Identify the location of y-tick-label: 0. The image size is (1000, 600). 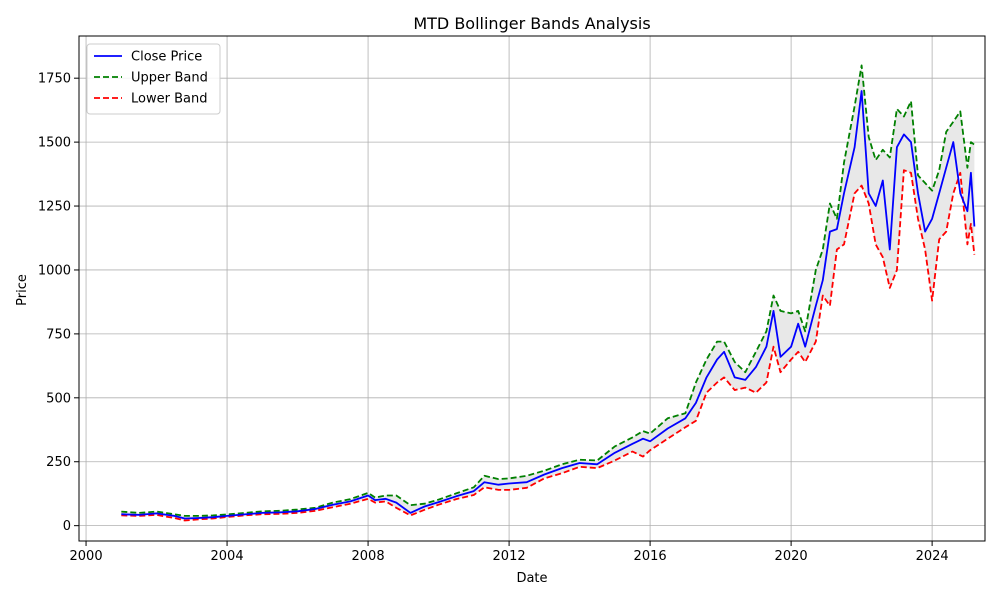
(67, 526).